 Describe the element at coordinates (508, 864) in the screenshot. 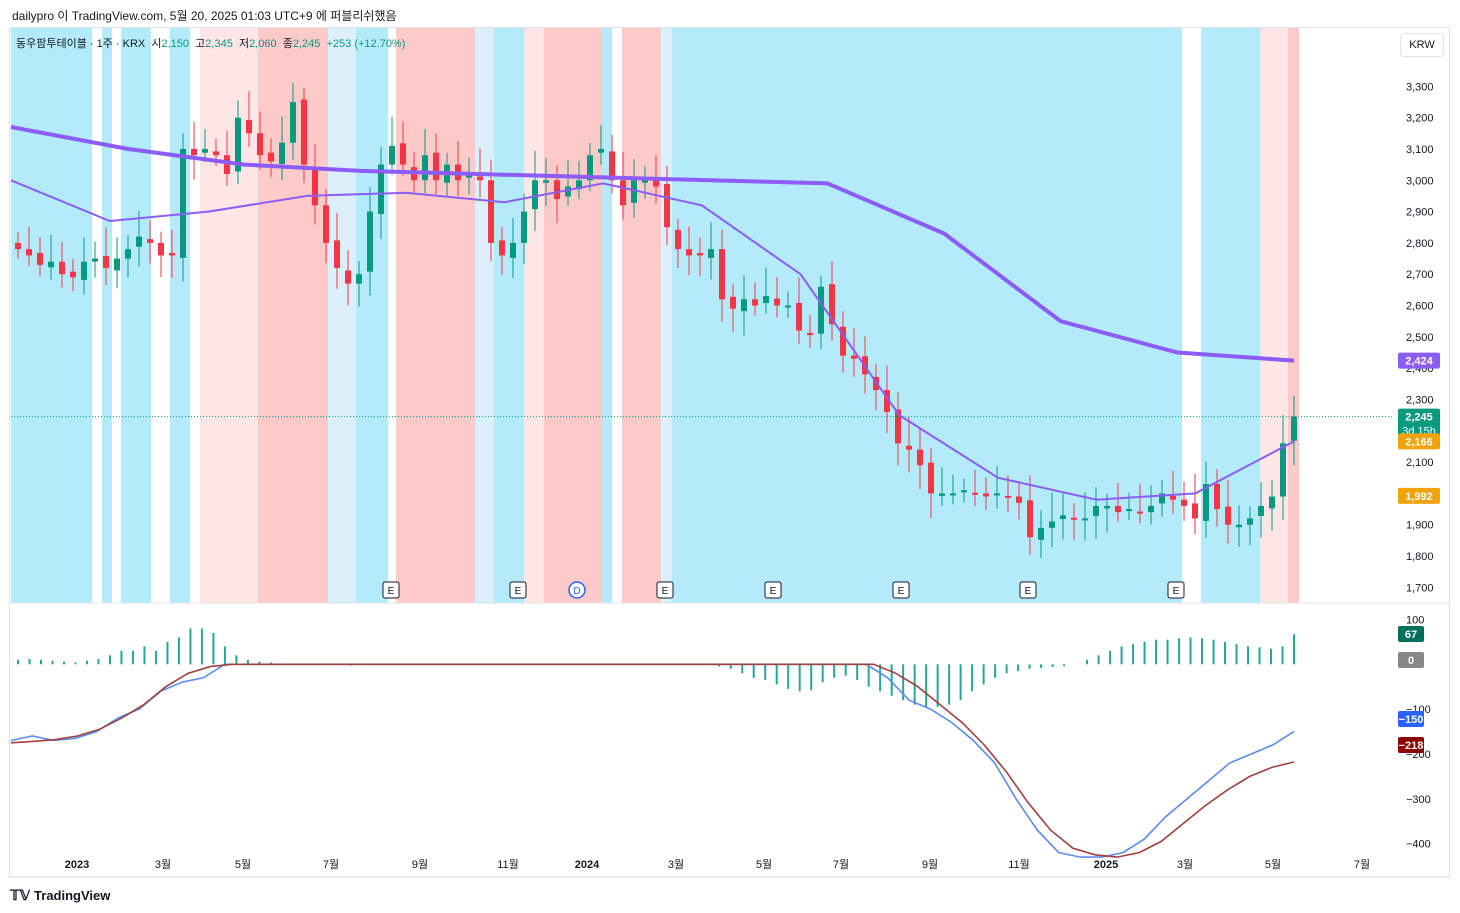

I see `x-tick-label: 11월` at that location.